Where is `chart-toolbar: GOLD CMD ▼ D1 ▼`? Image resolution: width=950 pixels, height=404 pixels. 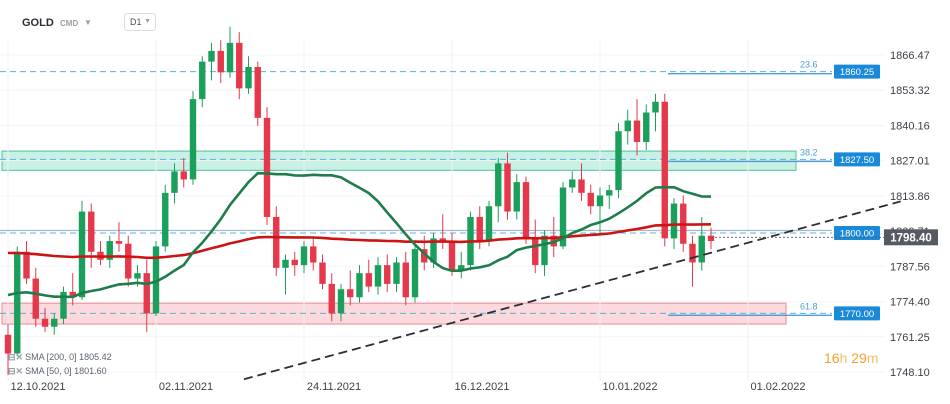
chart-toolbar: GOLD CMD ▼ D1 ▼ is located at coordinates (150, 20).